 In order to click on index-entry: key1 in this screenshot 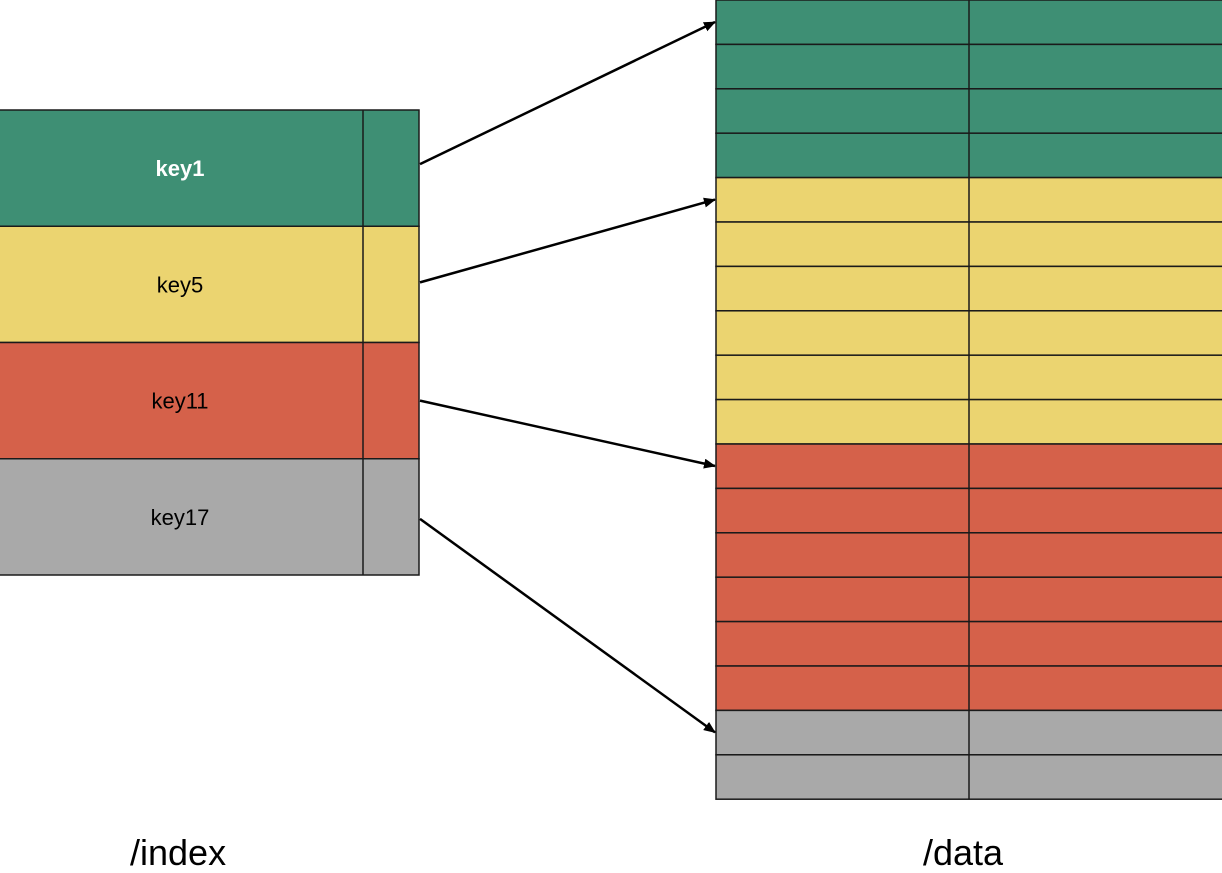, I will do `click(210, 168)`.